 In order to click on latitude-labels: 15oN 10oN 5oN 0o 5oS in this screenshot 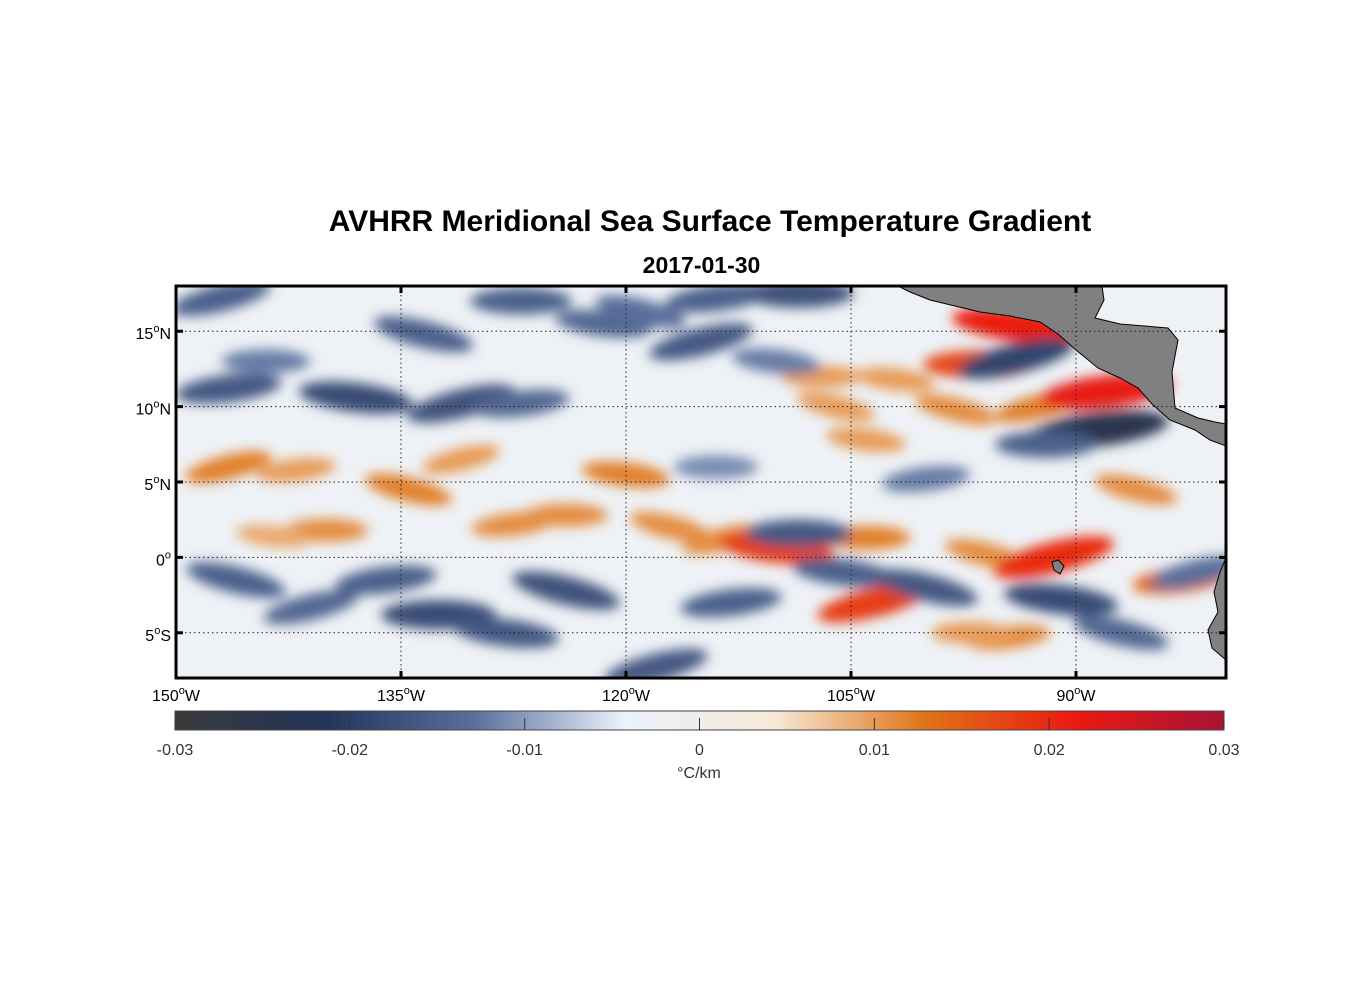, I will do `click(153, 484)`.